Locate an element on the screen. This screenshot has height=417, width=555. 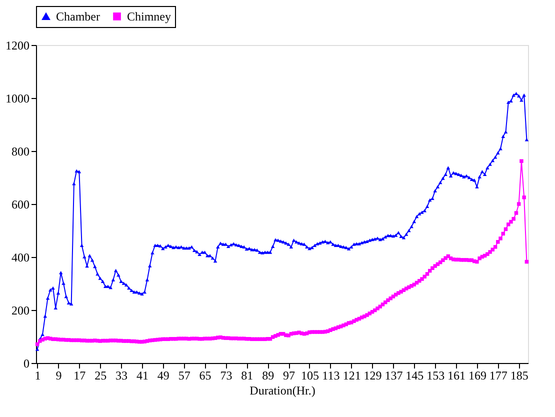
x-tick-label: 17 is located at coordinates (80, 375).